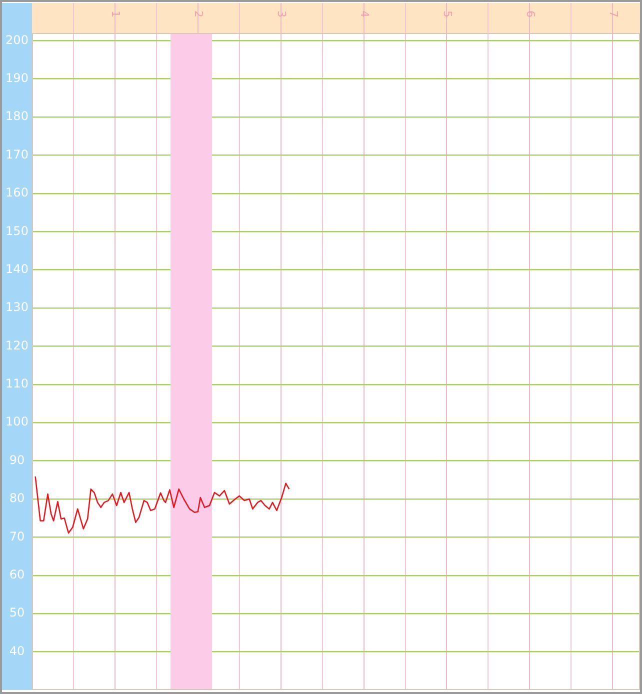 The height and width of the screenshot is (694, 642). Describe the element at coordinates (17, 193) in the screenshot. I see `y-tick-label: 160` at that location.